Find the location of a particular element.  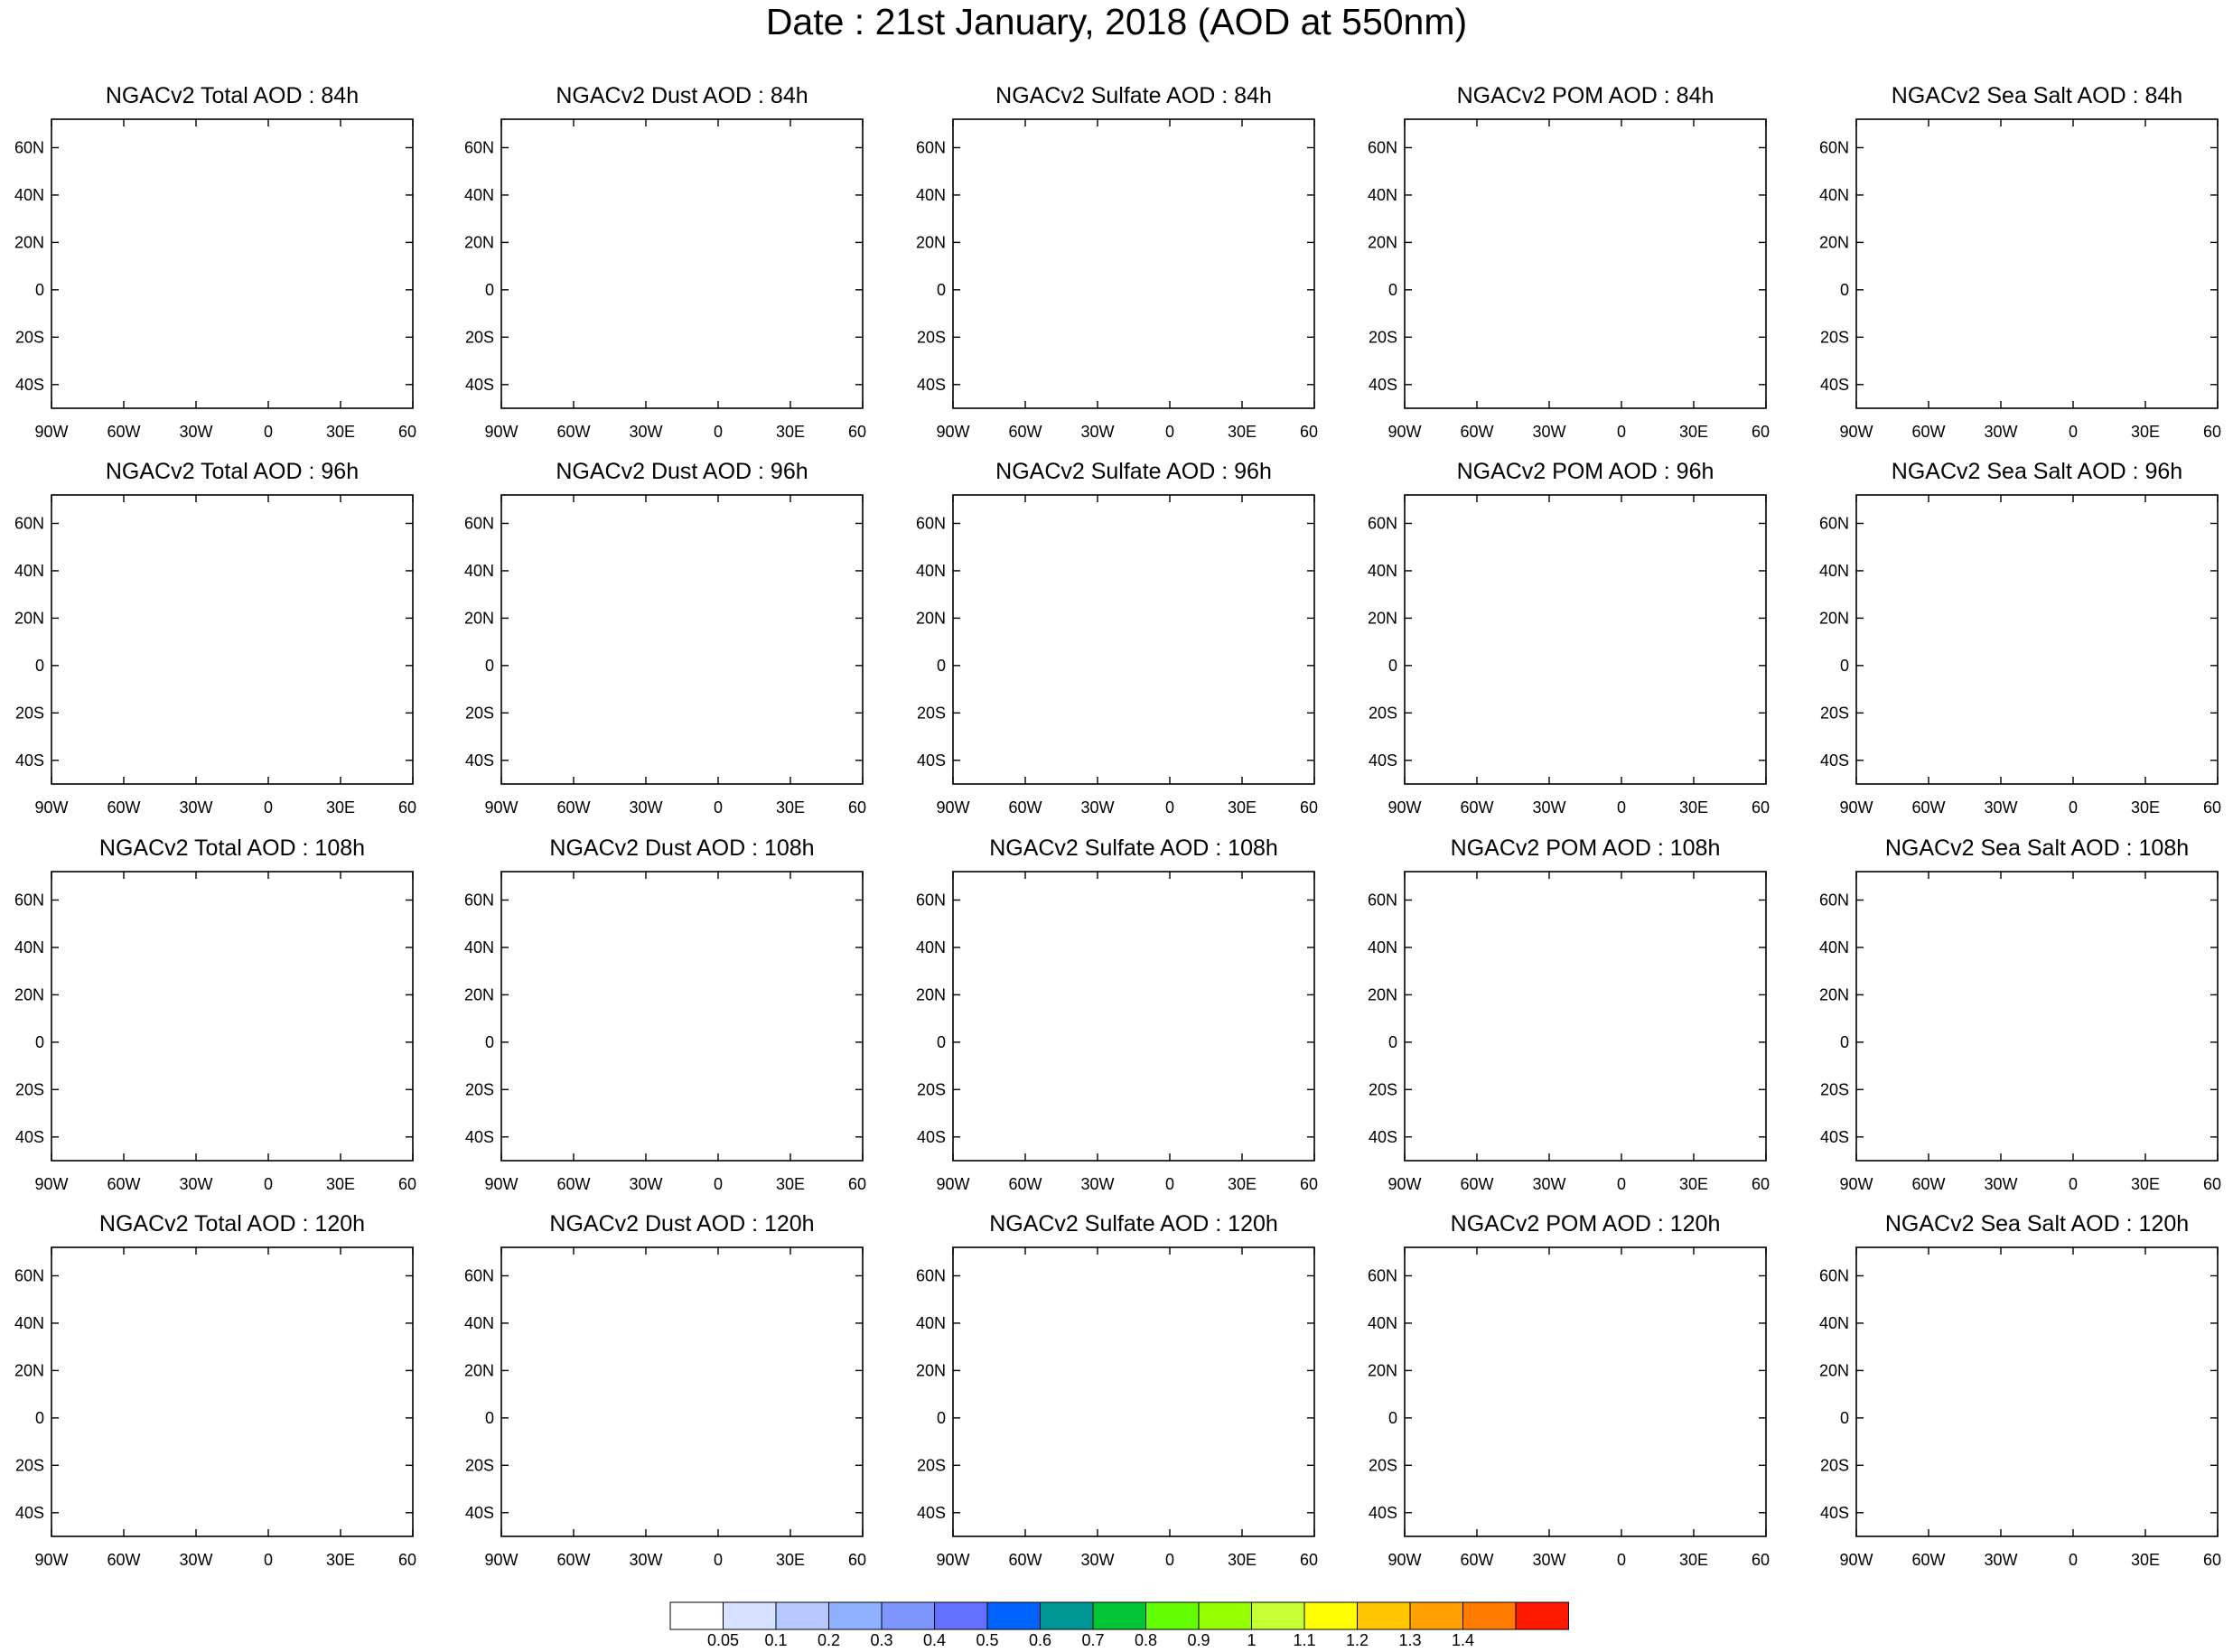

panel-title: NGACv2 Total AOD : 108h is located at coordinates (232, 848).